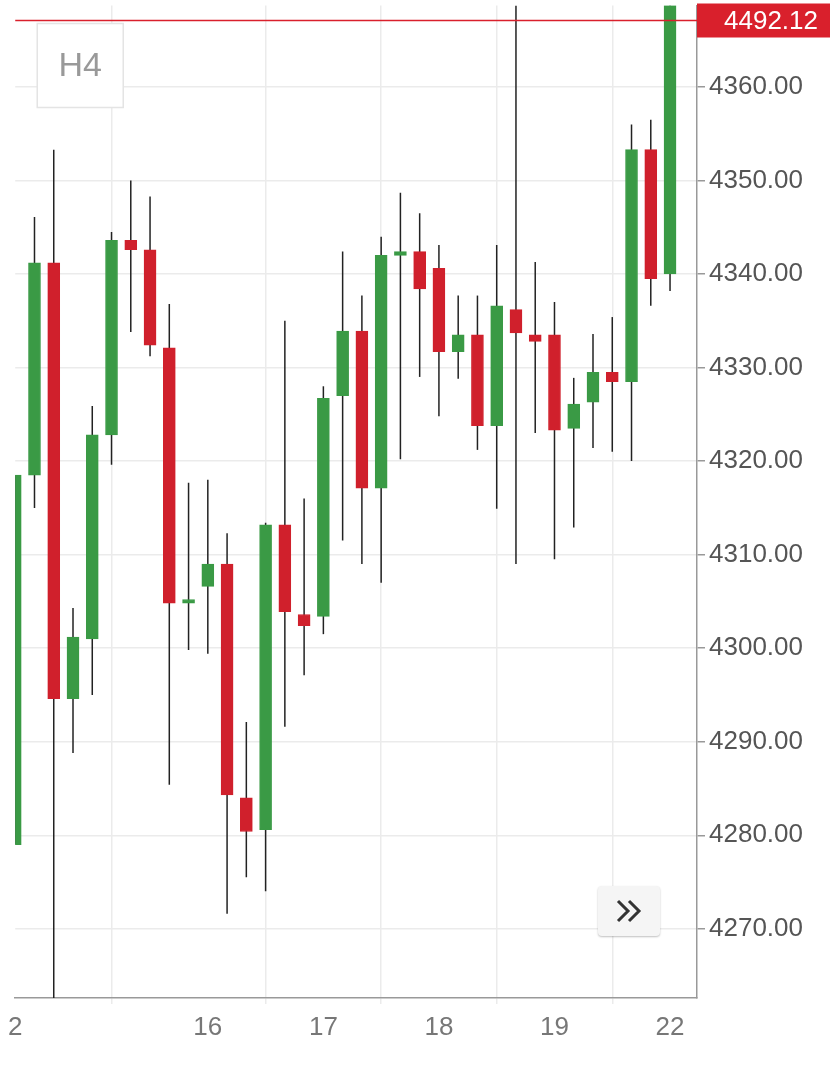 This screenshot has height=1080, width=830. Describe the element at coordinates (439, 1025) in the screenshot. I see `x-tick-label: 18` at that location.